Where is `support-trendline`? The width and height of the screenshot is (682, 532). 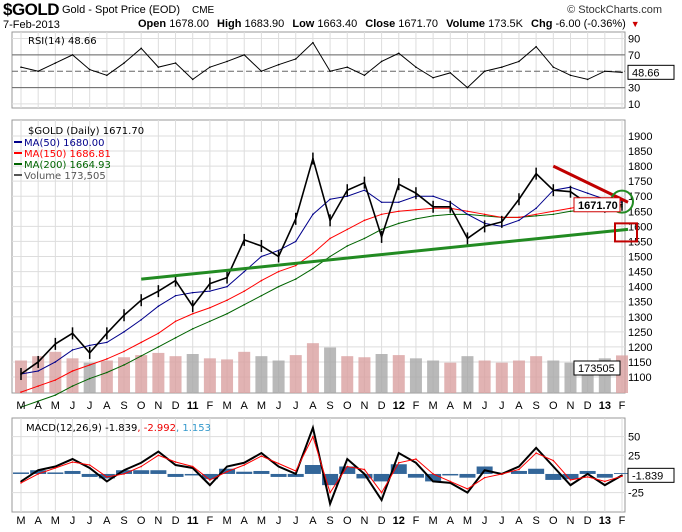 support-trendline is located at coordinates (385, 254).